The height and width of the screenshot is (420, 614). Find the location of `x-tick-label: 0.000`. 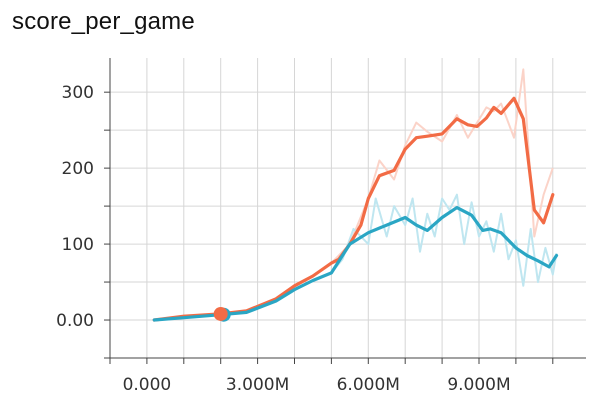

x-tick-label: 0.000 is located at coordinates (147, 385).